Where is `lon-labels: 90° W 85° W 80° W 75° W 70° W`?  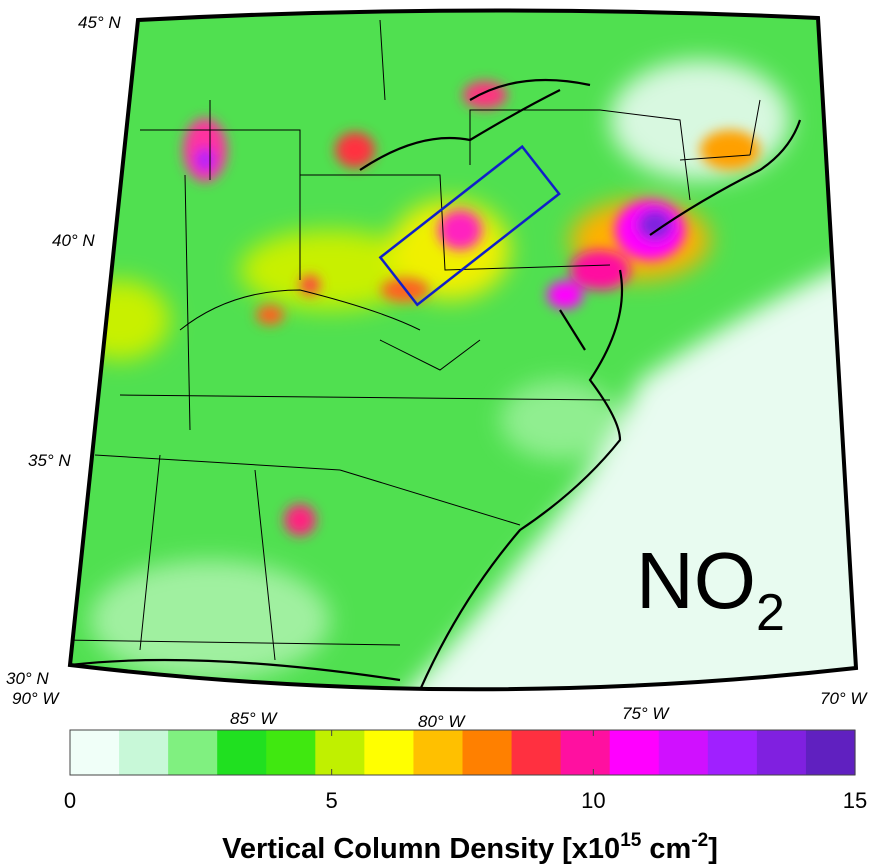
lon-labels: 90° W 85° W 80° W 75° W 70° W is located at coordinates (440, 710).